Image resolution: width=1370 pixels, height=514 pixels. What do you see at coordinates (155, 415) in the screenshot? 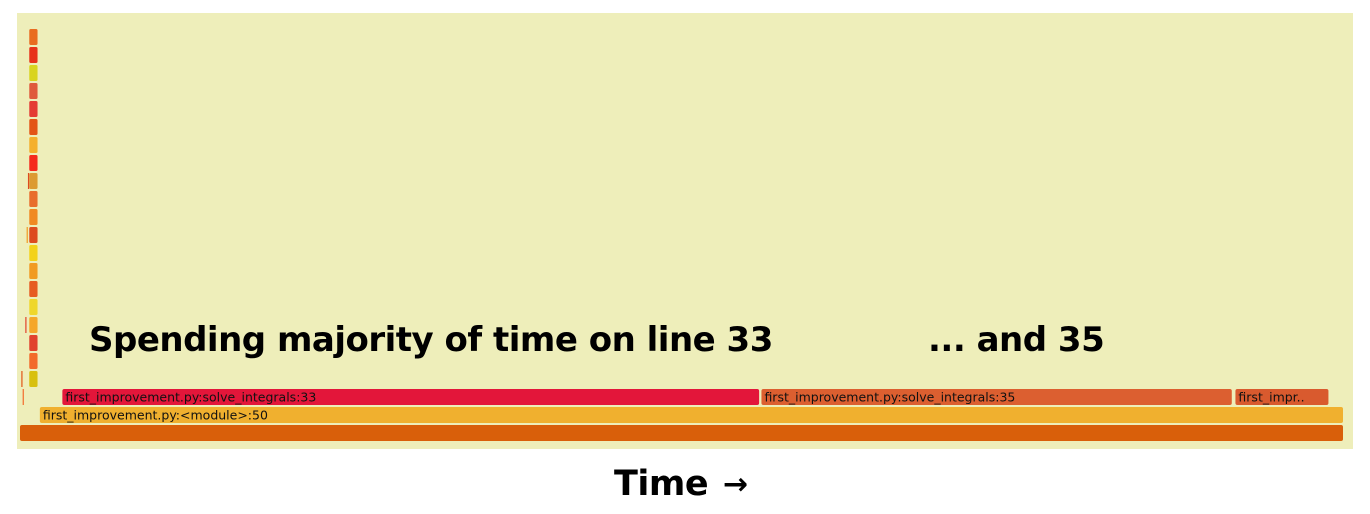
I see `flame-frame-label: first_improvement.py:<module>:50` at bounding box center [155, 415].